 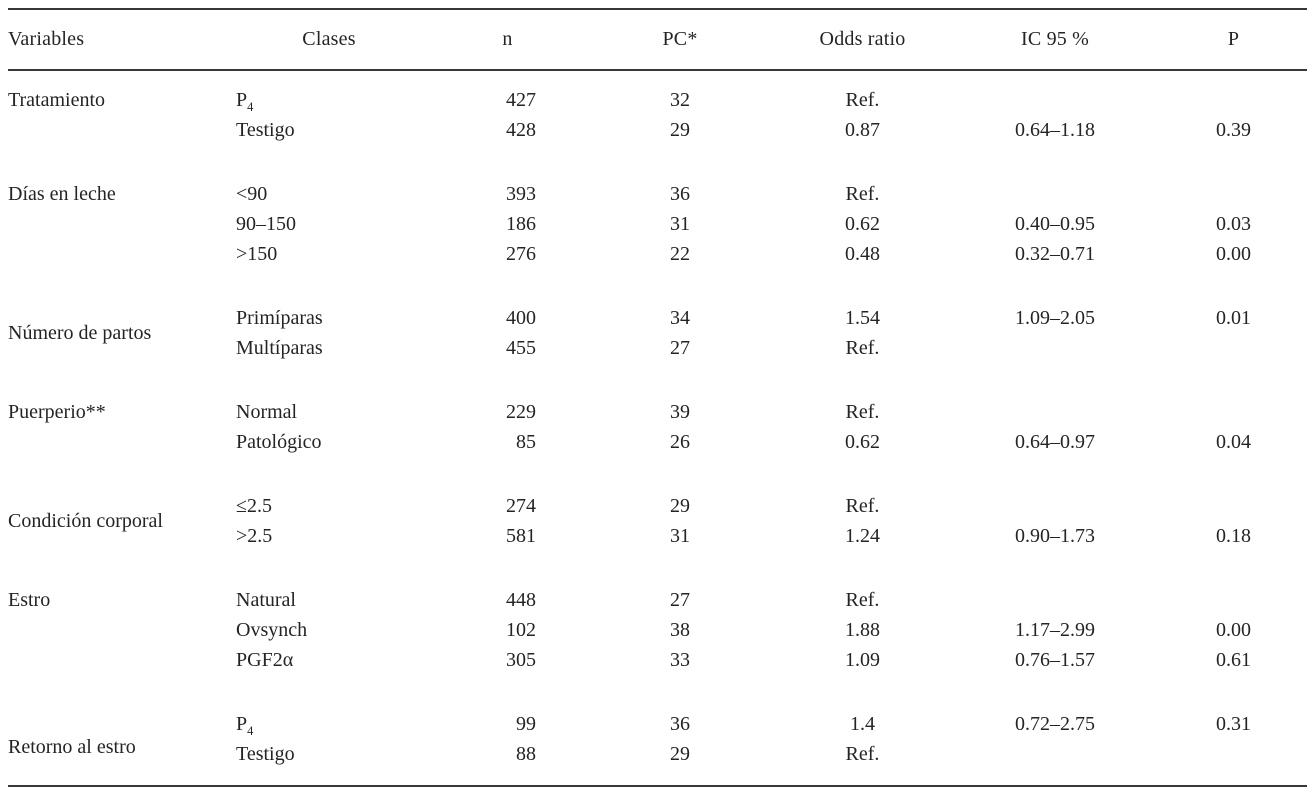 What do you see at coordinates (521, 600) in the screenshot?
I see `n-cell: 448` at bounding box center [521, 600].